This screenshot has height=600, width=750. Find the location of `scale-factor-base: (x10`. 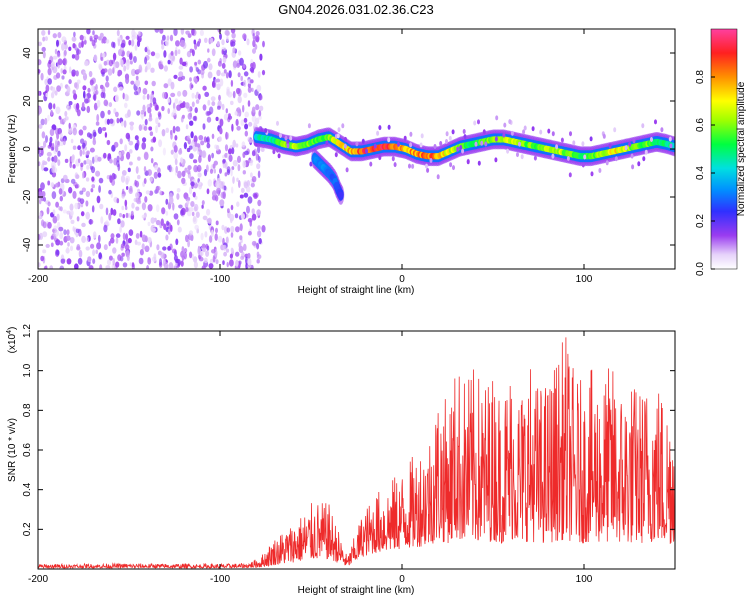

scale-factor-base: (x10 is located at coordinates (12, 343).